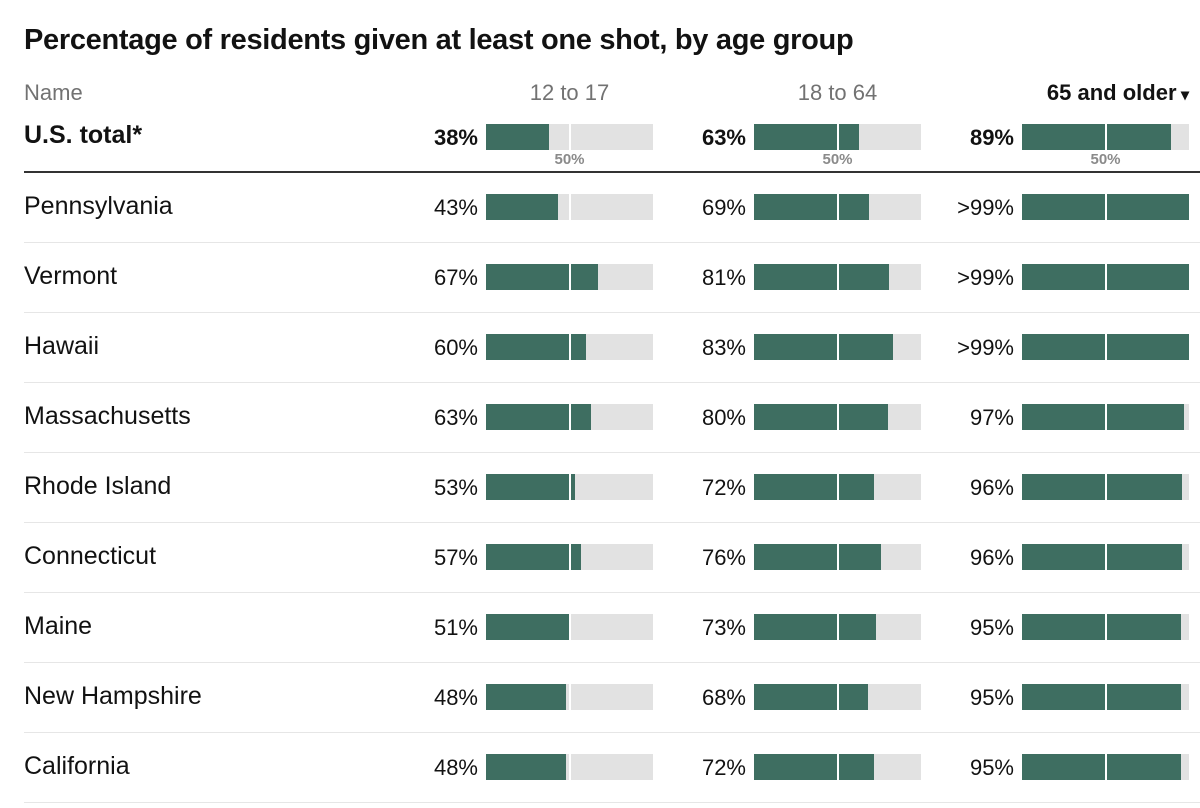  Describe the element at coordinates (723, 277) in the screenshot. I see `percent-label: 81%` at that location.